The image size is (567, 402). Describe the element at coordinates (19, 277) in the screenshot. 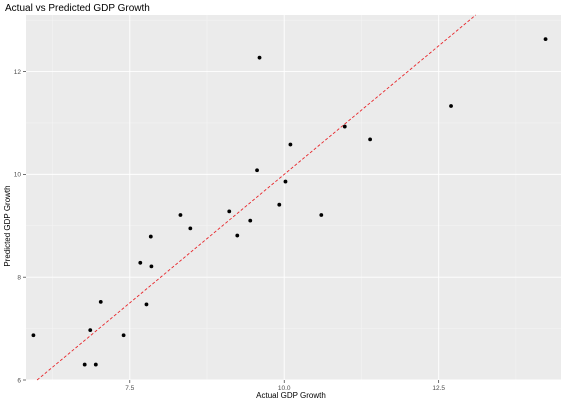

I see `y-tick-label: 8` at that location.